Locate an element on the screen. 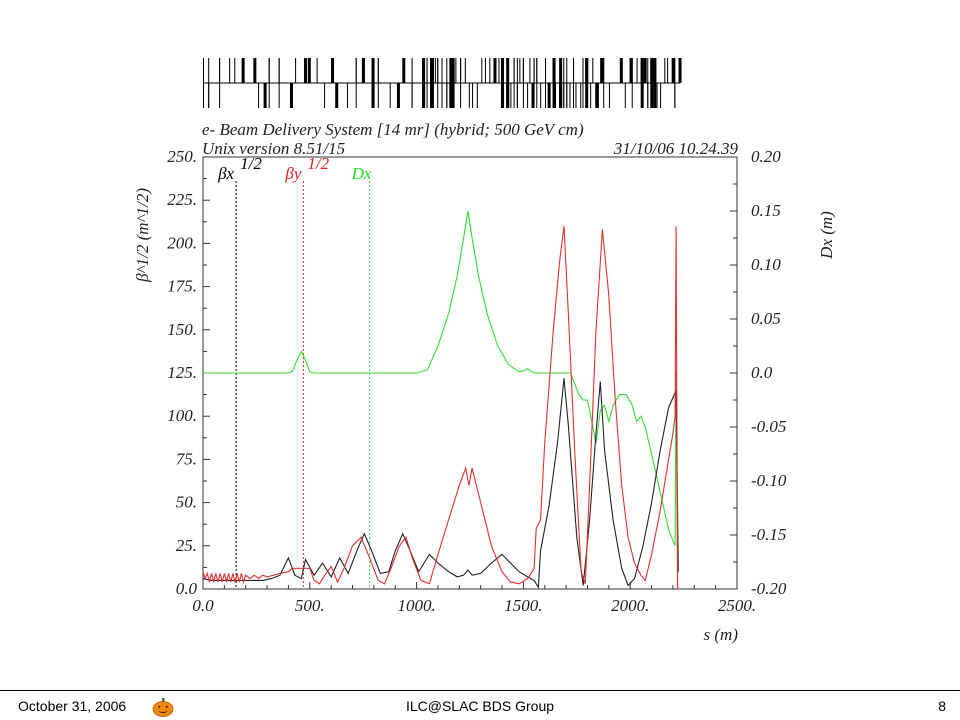 This screenshot has width=960, height=720. y-left-label-text: β^1/2 (m^1/2) is located at coordinates (142, 235).